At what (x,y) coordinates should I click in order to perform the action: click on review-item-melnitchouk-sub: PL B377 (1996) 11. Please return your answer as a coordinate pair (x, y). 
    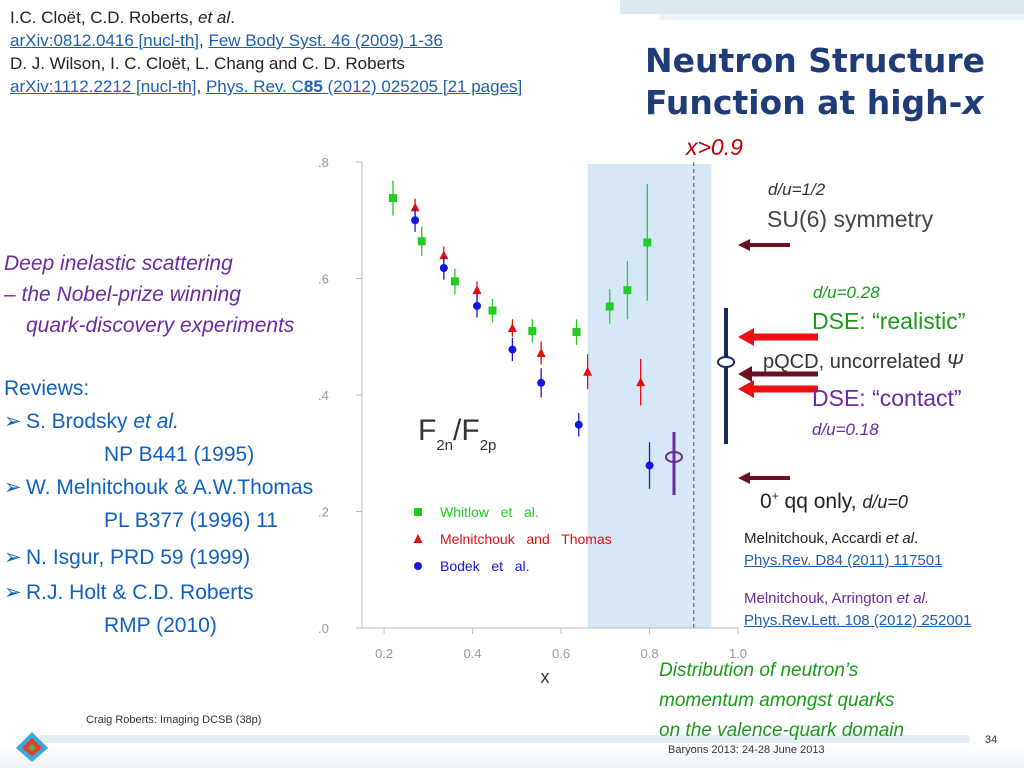
    Looking at the image, I should click on (191, 520).